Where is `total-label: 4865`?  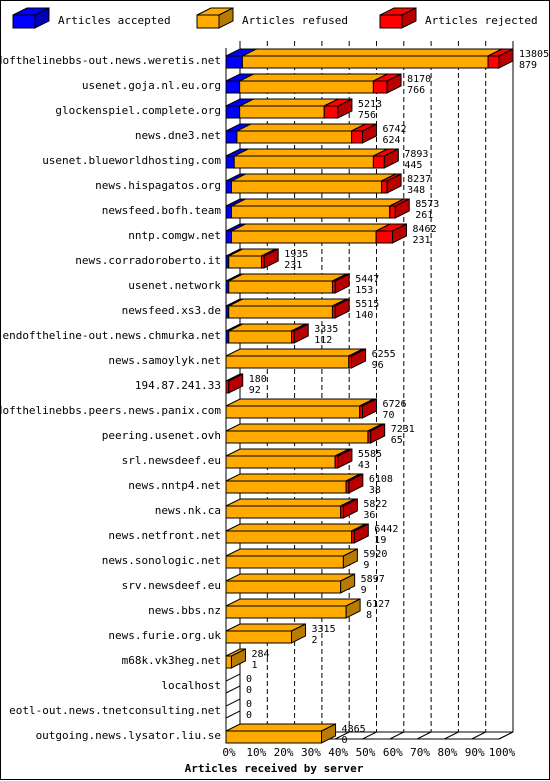
total-label: 4865 is located at coordinates (354, 729).